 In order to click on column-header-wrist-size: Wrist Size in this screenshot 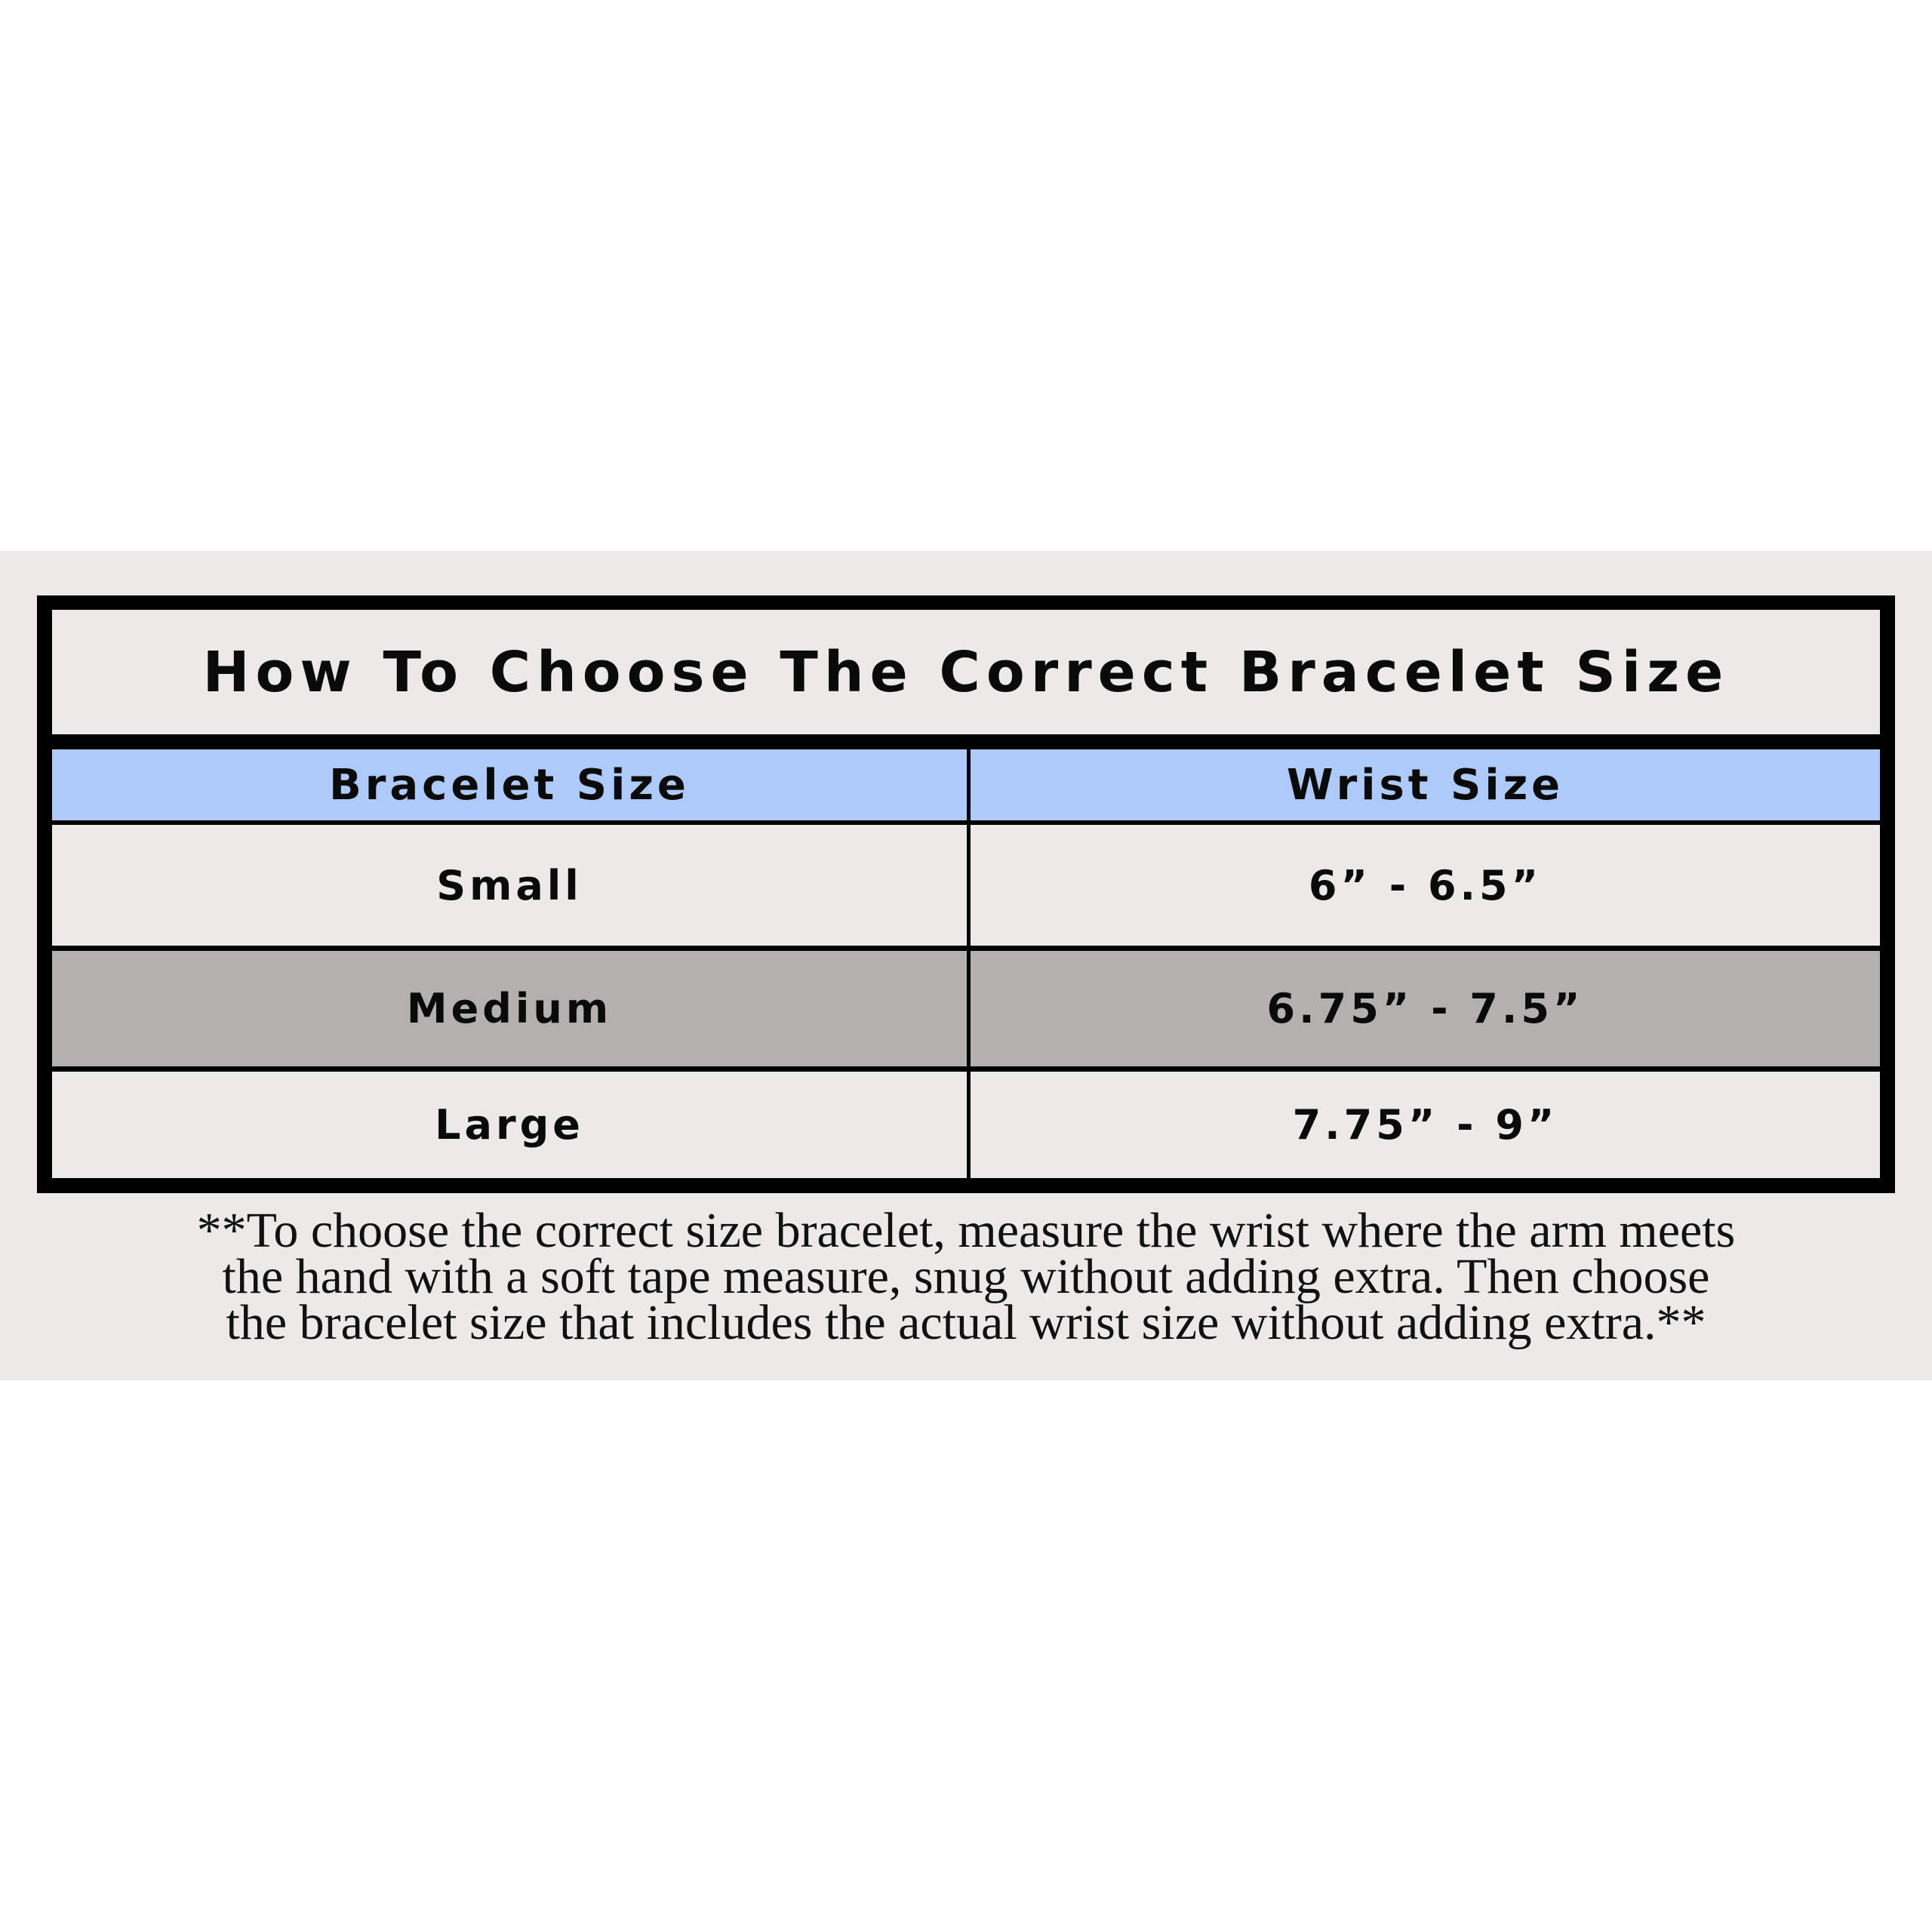, I will do `click(1425, 784)`.